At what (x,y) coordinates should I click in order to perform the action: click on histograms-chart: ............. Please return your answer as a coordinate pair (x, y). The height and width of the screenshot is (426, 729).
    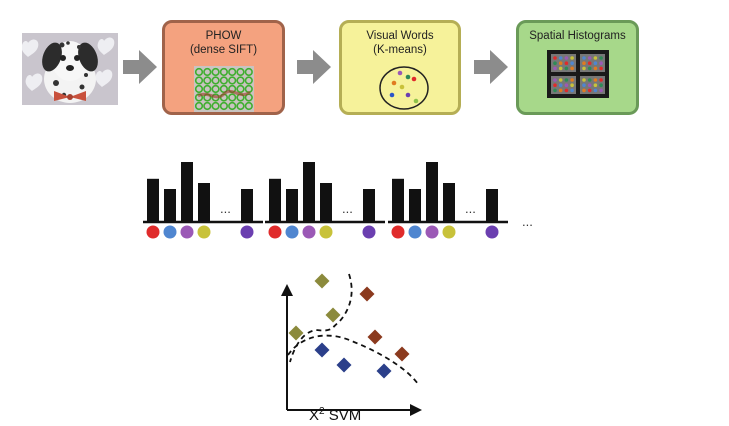
    Looking at the image, I should click on (338, 200).